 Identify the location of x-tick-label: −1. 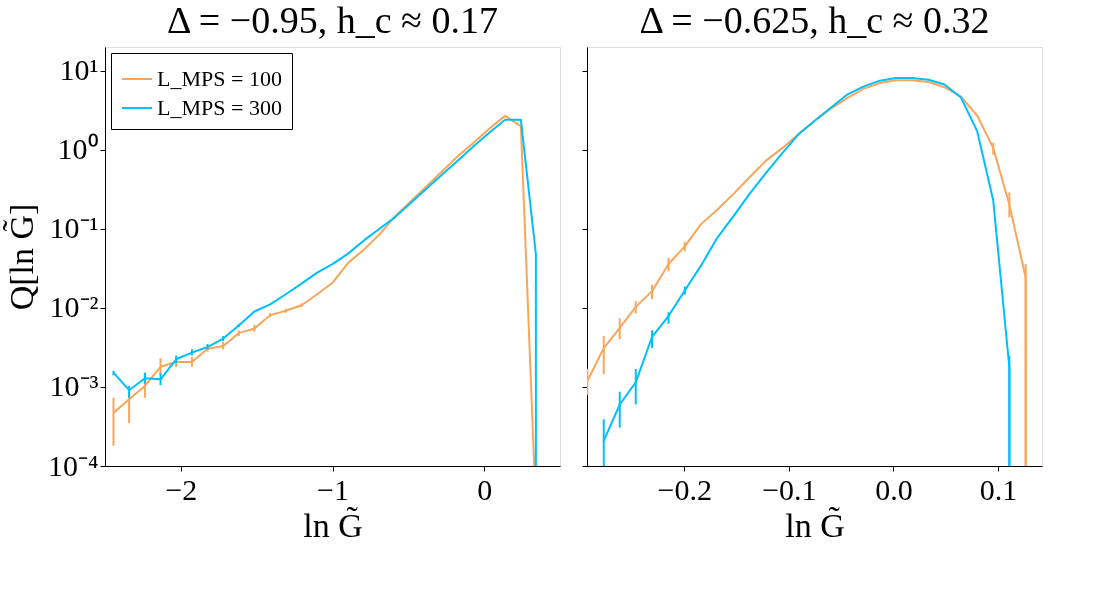
(333, 489).